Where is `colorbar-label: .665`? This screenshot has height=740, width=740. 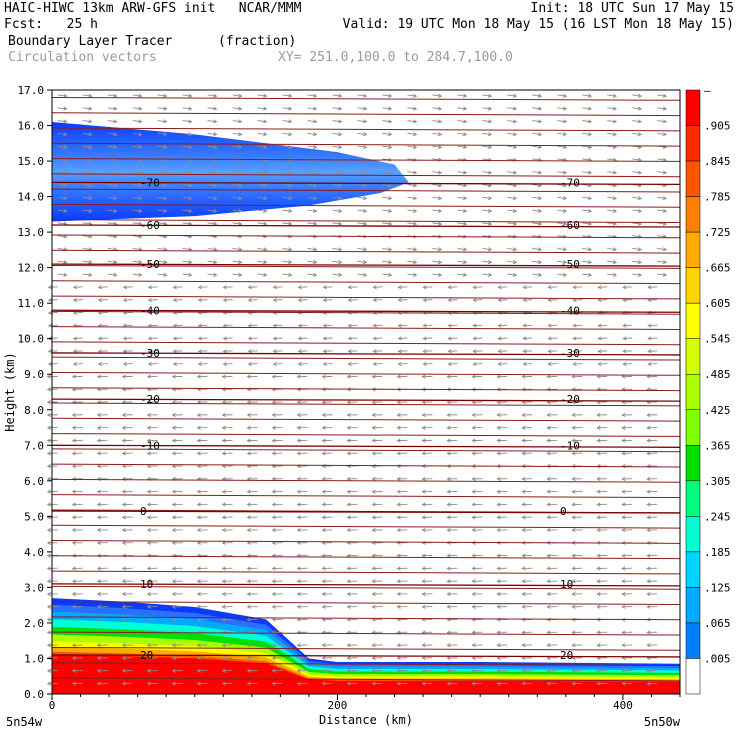
colorbar-label: .665 is located at coordinates (717, 268).